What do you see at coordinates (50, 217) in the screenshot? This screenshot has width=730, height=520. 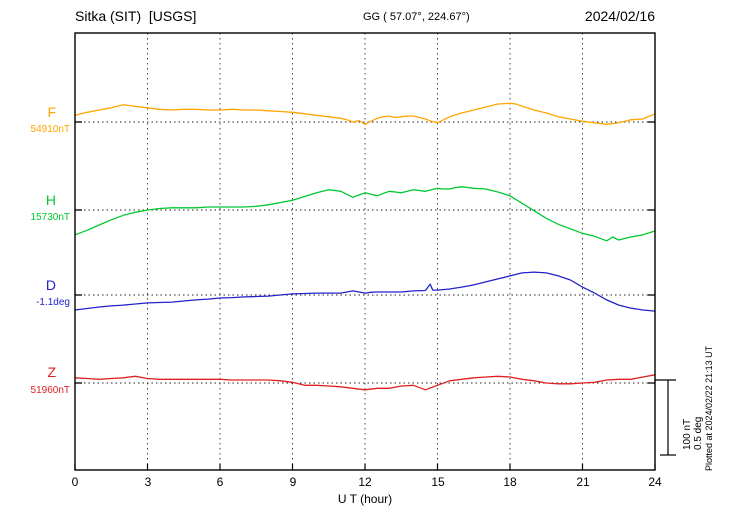 I see `baseline-value-H: 15730nT` at bounding box center [50, 217].